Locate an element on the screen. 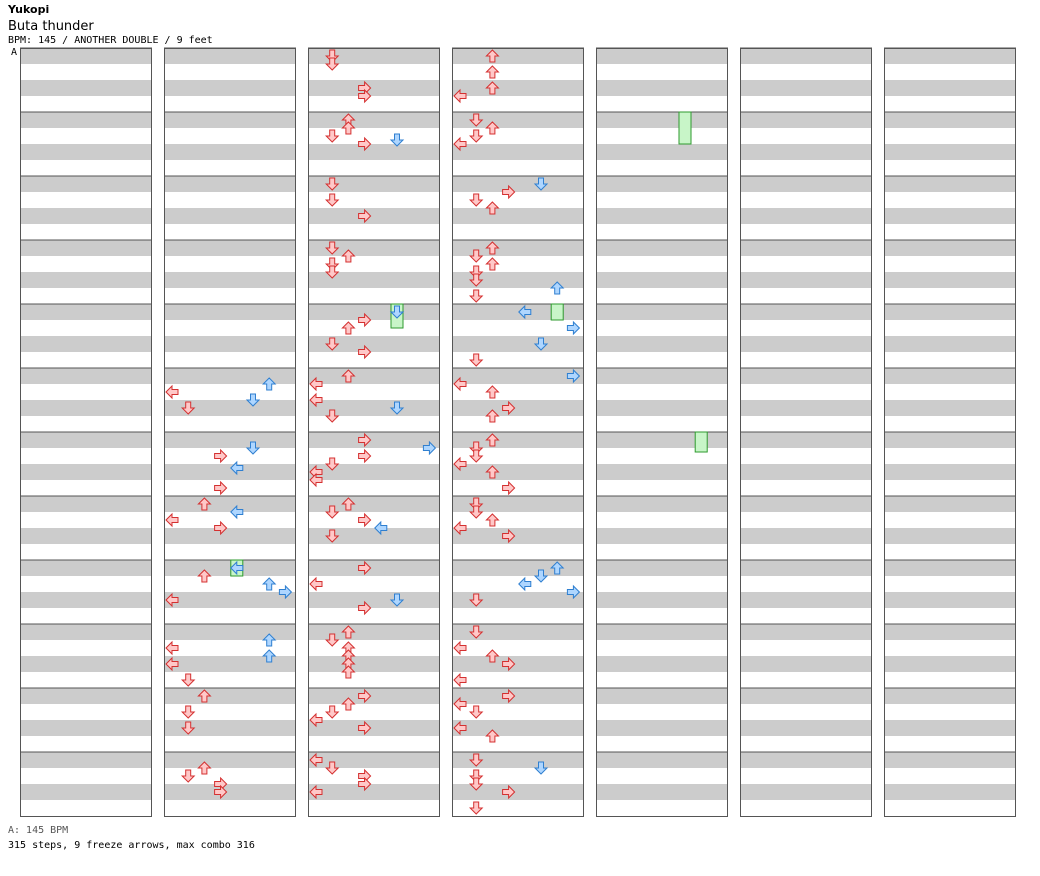 The width and height of the screenshot is (1040, 876). column-border is located at coordinates (806, 432).